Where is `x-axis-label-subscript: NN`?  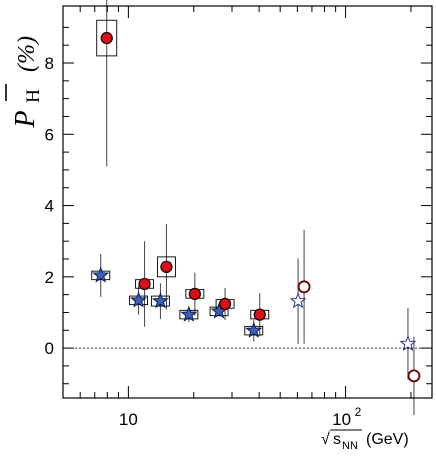 x-axis-label-subscript: NN is located at coordinates (350, 446).